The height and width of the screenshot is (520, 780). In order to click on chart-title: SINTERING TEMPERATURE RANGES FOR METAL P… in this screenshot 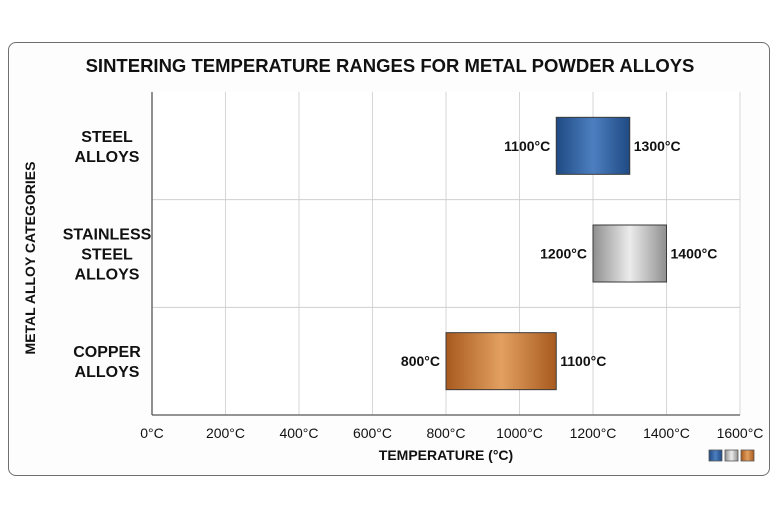, I will do `click(390, 65)`.